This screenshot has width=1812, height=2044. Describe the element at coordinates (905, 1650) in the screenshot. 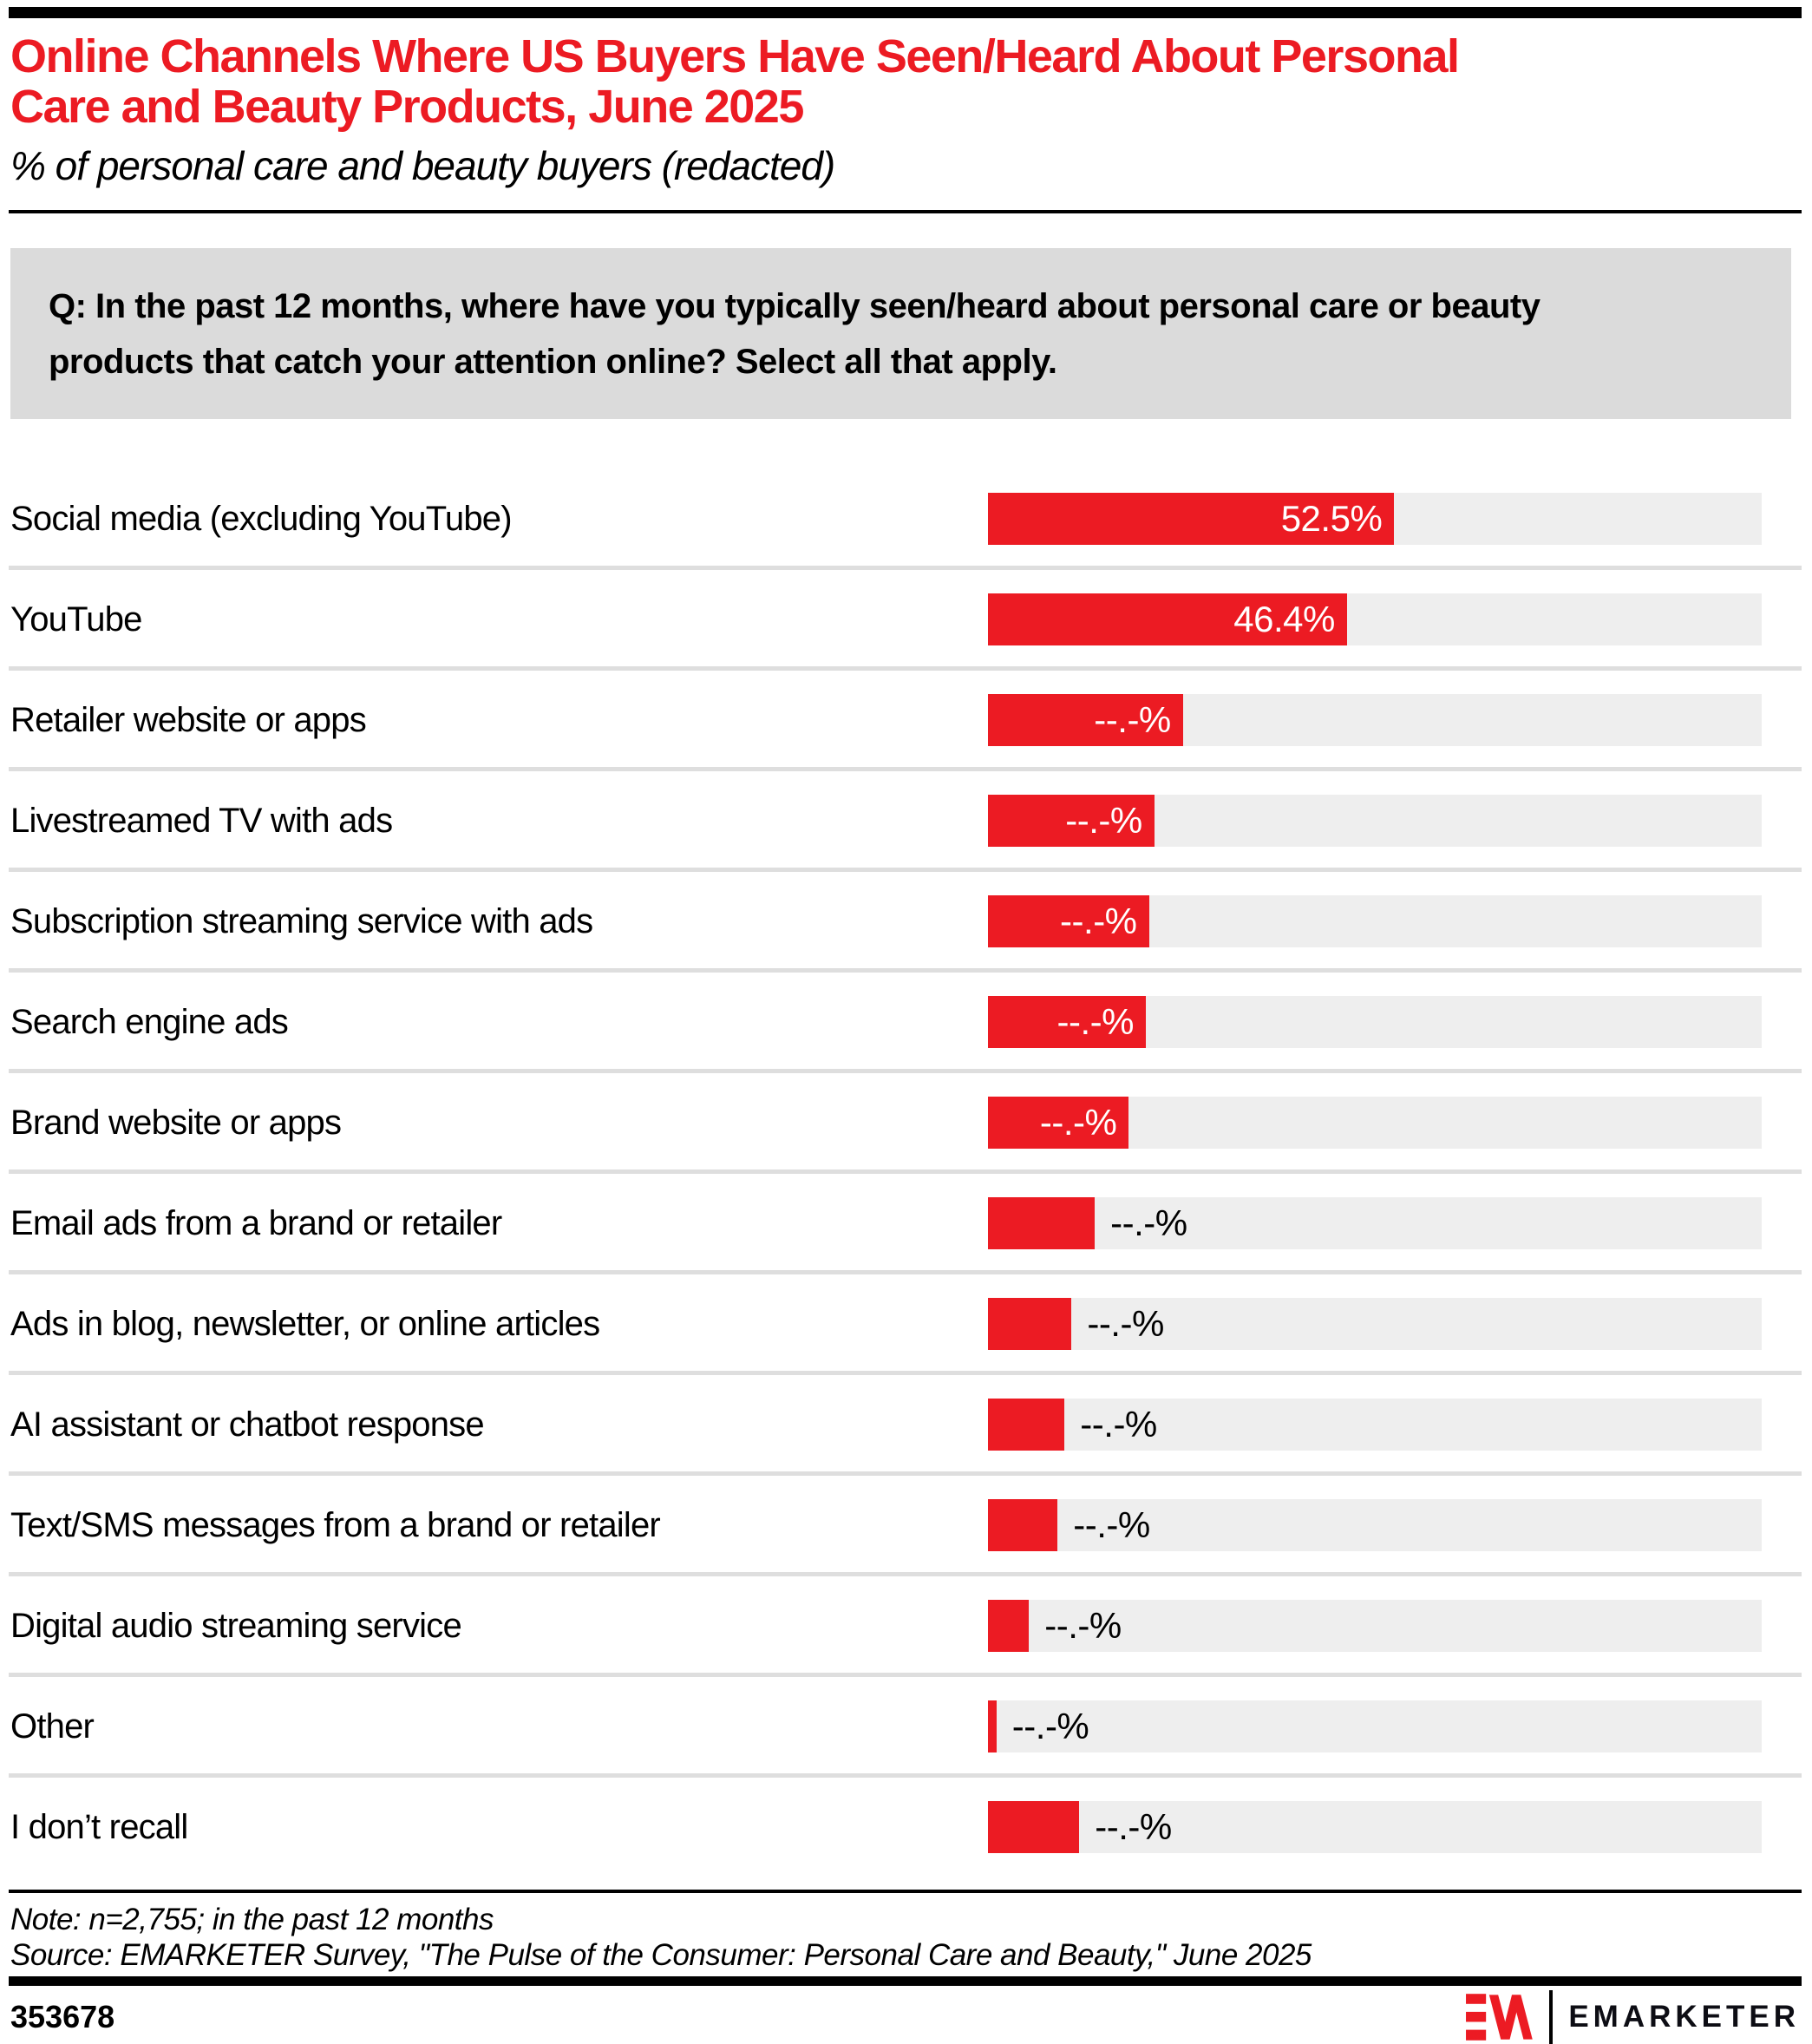

I see `chart-row: Digital audio streaming service --.-%` at that location.